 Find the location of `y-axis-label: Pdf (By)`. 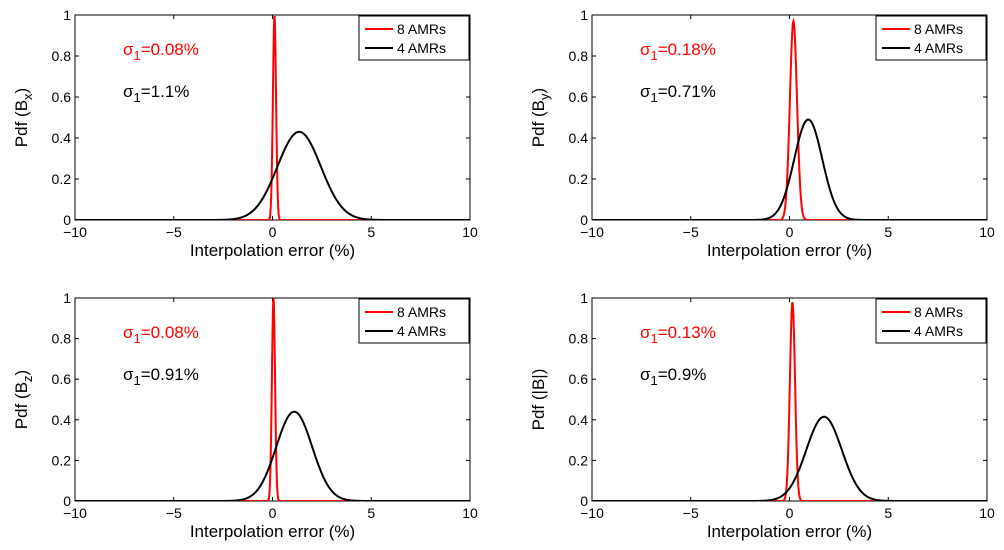

y-axis-label: Pdf (By) is located at coordinates (540, 117).